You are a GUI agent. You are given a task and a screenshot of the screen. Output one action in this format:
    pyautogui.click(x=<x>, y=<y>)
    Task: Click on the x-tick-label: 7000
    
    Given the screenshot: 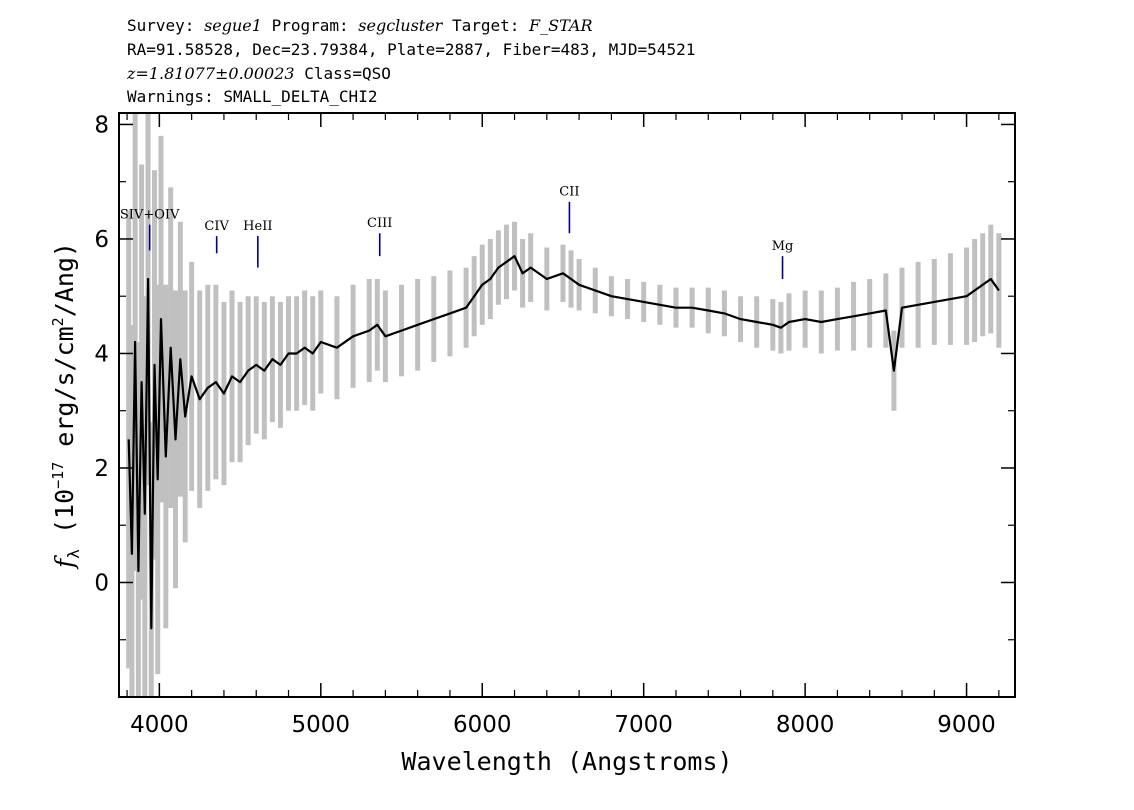 What is the action you would take?
    pyautogui.click(x=643, y=725)
    